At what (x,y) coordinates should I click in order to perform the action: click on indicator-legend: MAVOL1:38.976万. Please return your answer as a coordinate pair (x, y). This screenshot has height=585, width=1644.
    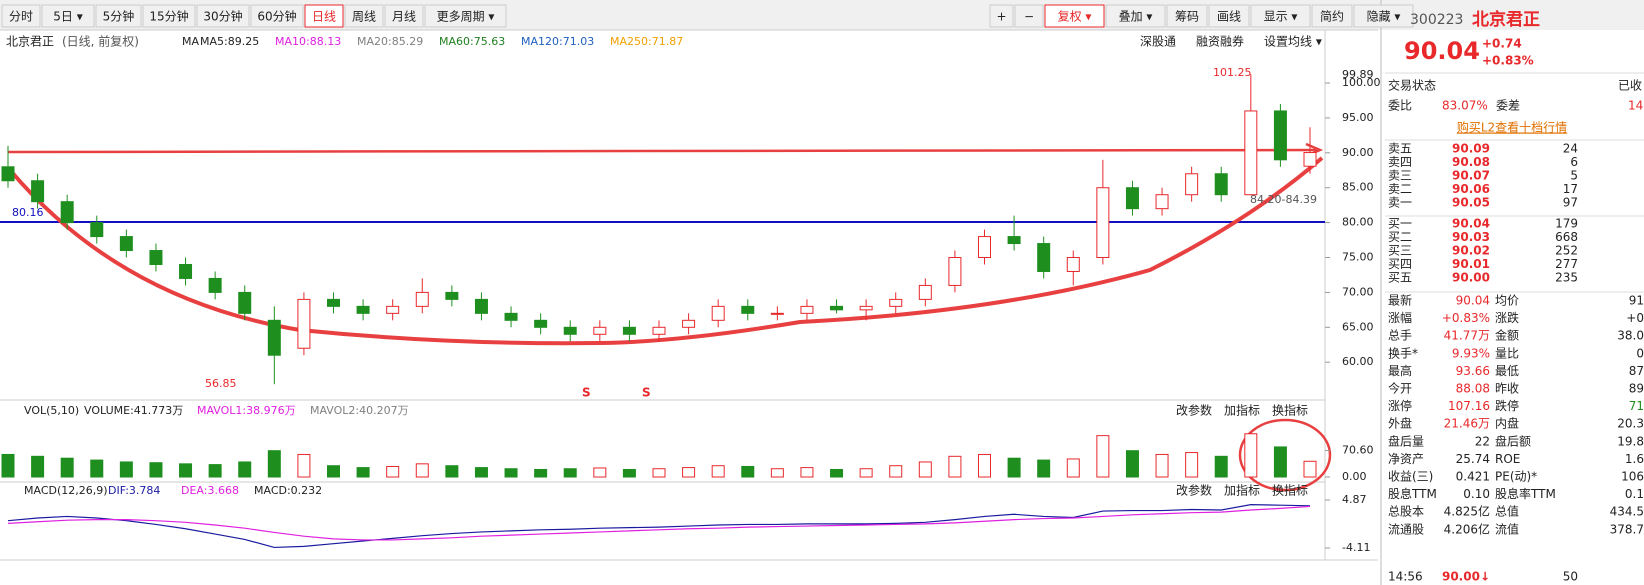
    Looking at the image, I should click on (246, 410).